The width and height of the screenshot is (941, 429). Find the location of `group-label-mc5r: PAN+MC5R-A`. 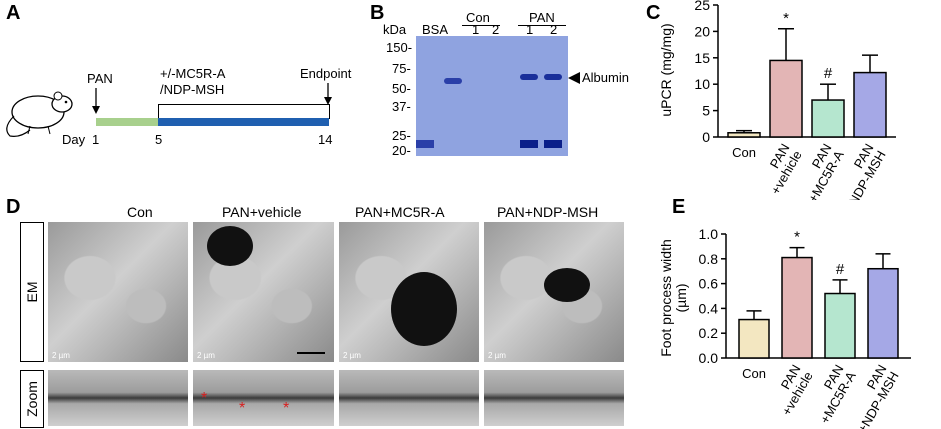

group-label-mc5r: PAN+MC5R-A is located at coordinates (400, 212).